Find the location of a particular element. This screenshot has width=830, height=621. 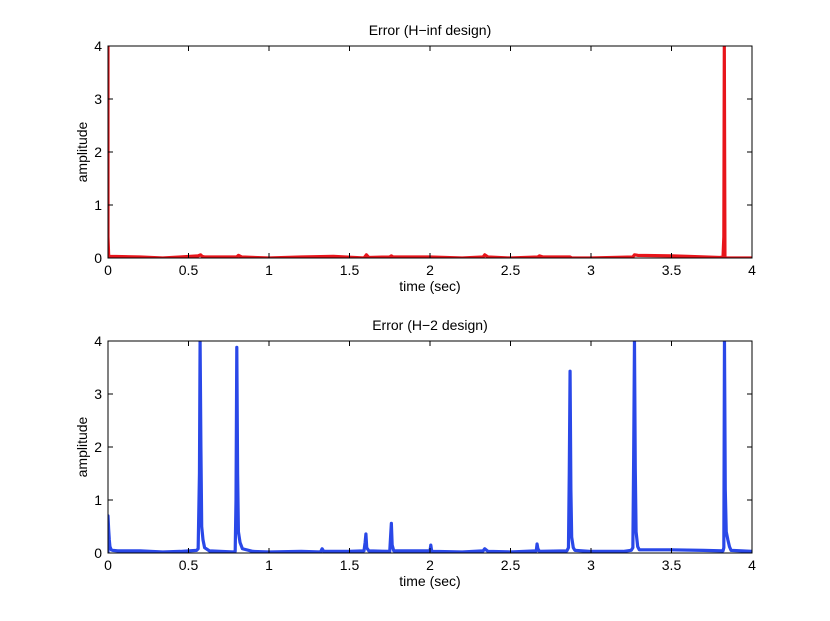

chart-title: Error (H−2 design) is located at coordinates (430, 325).